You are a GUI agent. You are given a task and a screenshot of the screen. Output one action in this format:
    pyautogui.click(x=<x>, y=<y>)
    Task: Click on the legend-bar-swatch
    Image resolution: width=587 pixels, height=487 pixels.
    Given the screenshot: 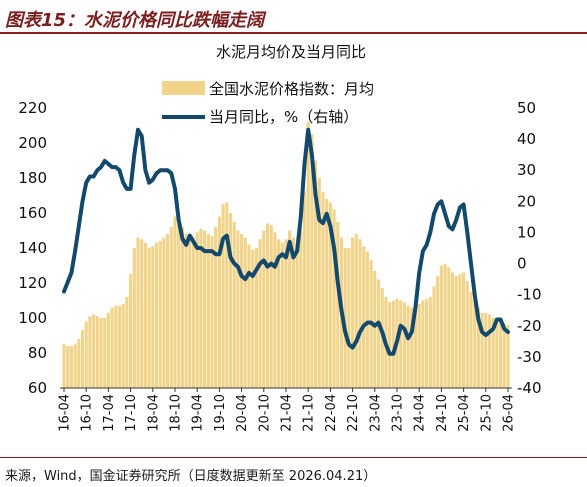 What is the action you would take?
    pyautogui.click(x=183, y=88)
    